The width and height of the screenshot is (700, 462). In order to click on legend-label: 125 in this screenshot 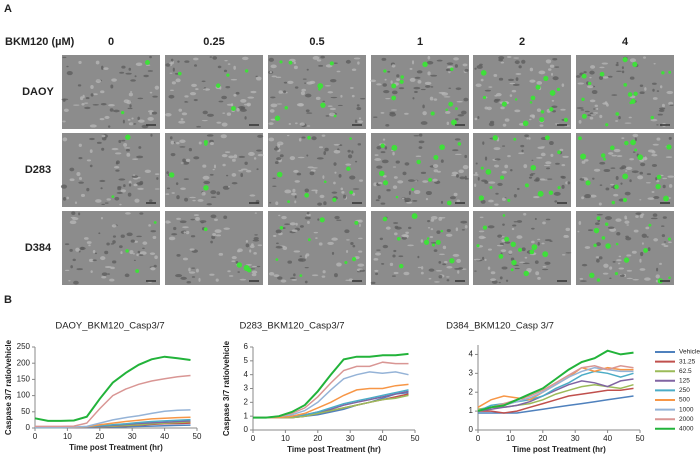, I will do `click(684, 381)`.